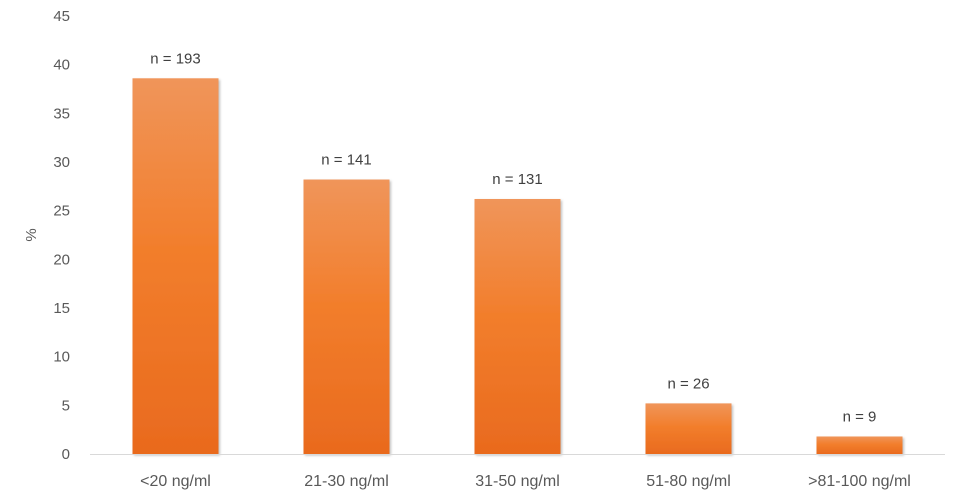  What do you see at coordinates (66, 405) in the screenshot?
I see `y-tick-label: 5` at bounding box center [66, 405].